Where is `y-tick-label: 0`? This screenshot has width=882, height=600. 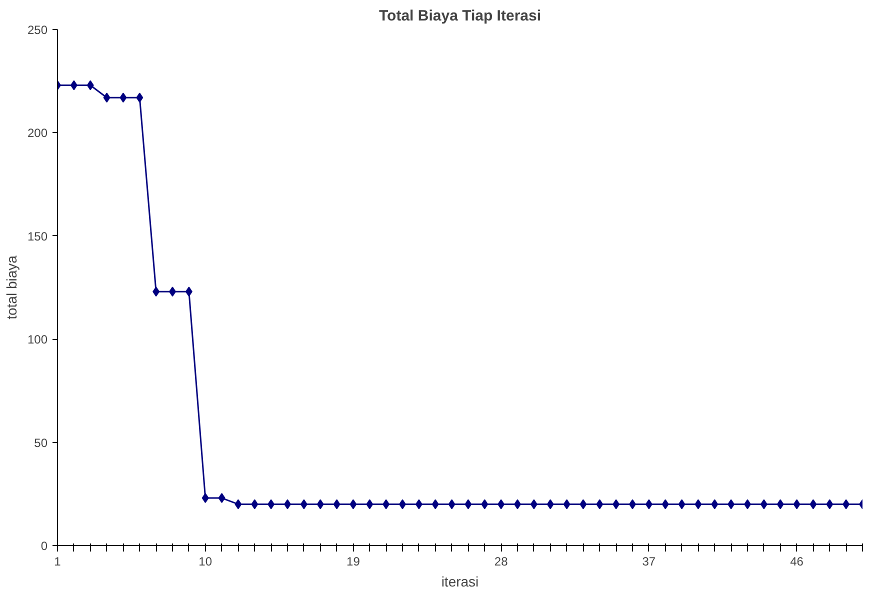 y-tick-label: 0 is located at coordinates (44, 546).